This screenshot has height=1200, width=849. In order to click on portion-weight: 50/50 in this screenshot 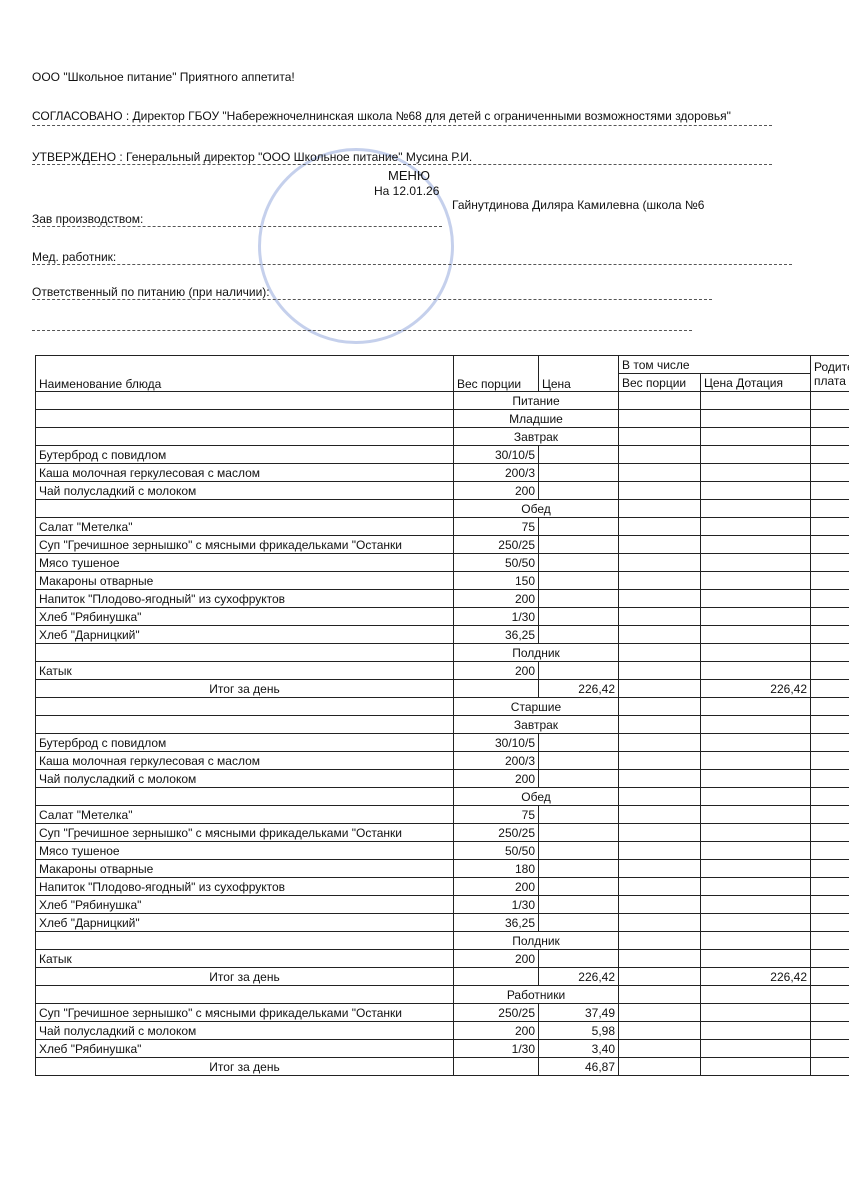, I will do `click(496, 850)`.